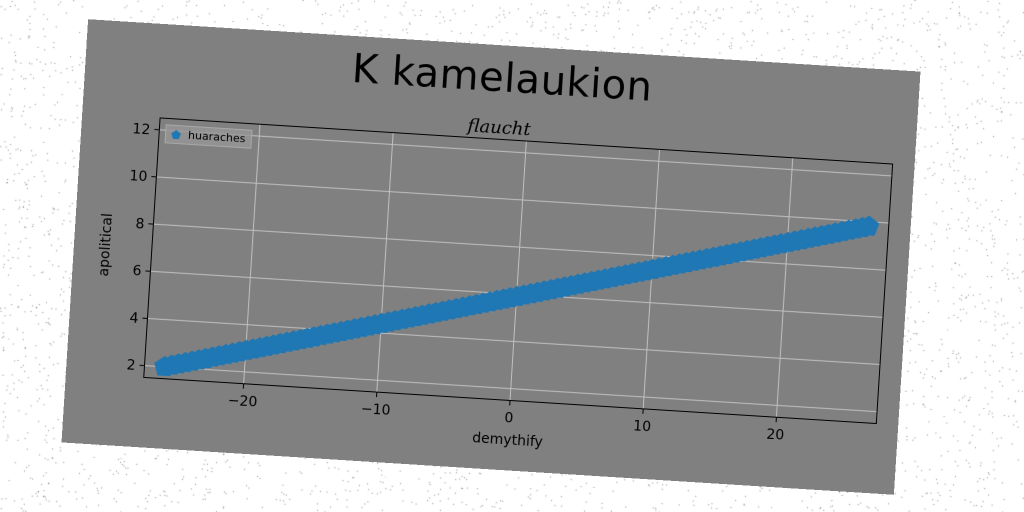 Image resolution: width=1024 pixels, height=512 pixels. Describe the element at coordinates (508, 440) in the screenshot. I see `x-axis-label: demythify` at that location.